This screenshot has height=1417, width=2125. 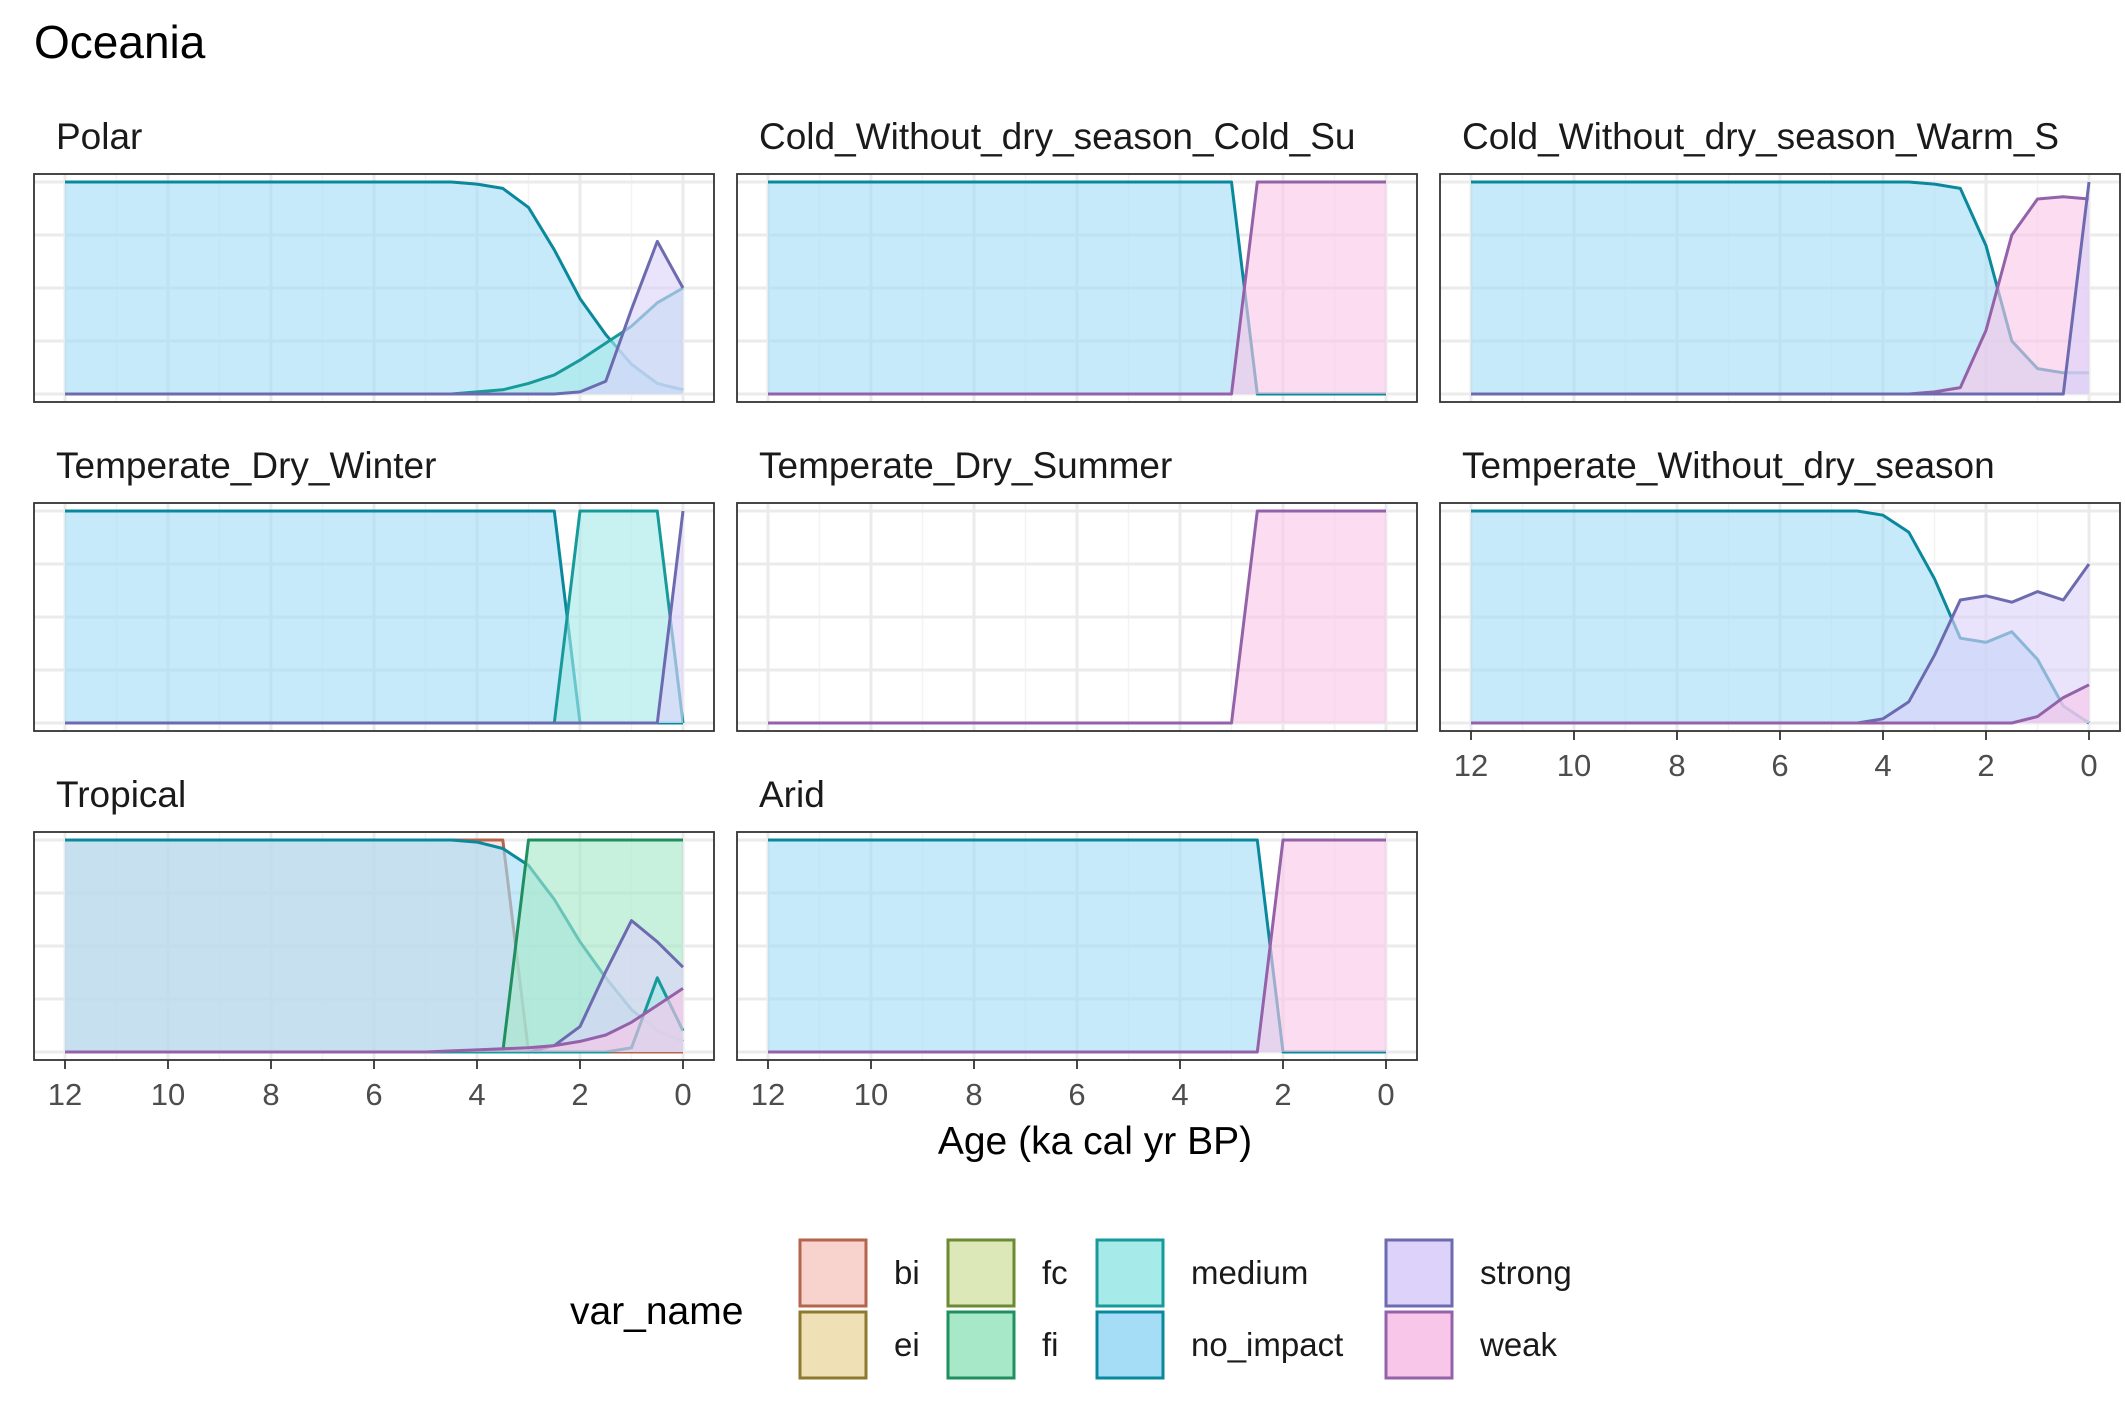 I want to click on legend-label-no_impact: no_impact, so click(x=1267, y=1344).